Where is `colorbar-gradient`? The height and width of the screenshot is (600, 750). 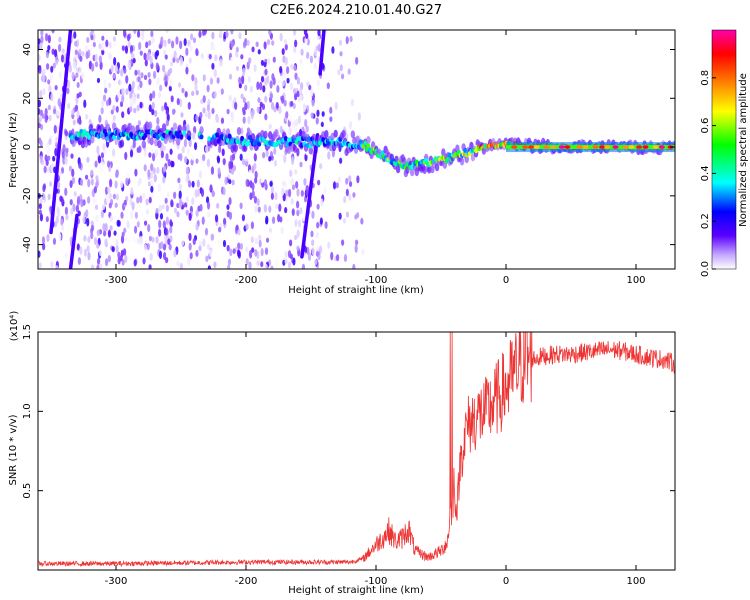 colorbar-gradient is located at coordinates (724, 149).